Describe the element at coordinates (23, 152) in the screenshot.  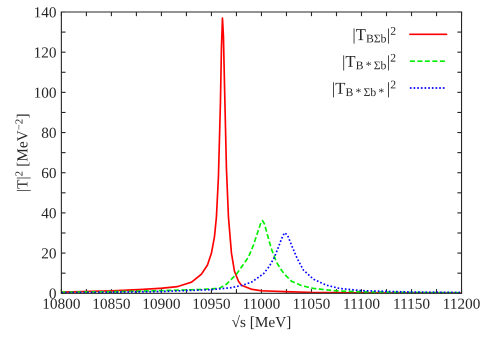
I see `y-axis-title: |T|$^{2}$ [MeV$^{−2}$]` at that location.